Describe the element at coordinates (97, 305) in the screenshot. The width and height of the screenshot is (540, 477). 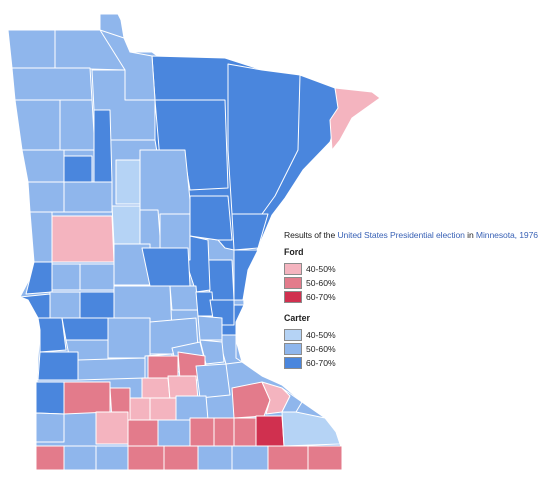
I see `county-pope` at that location.